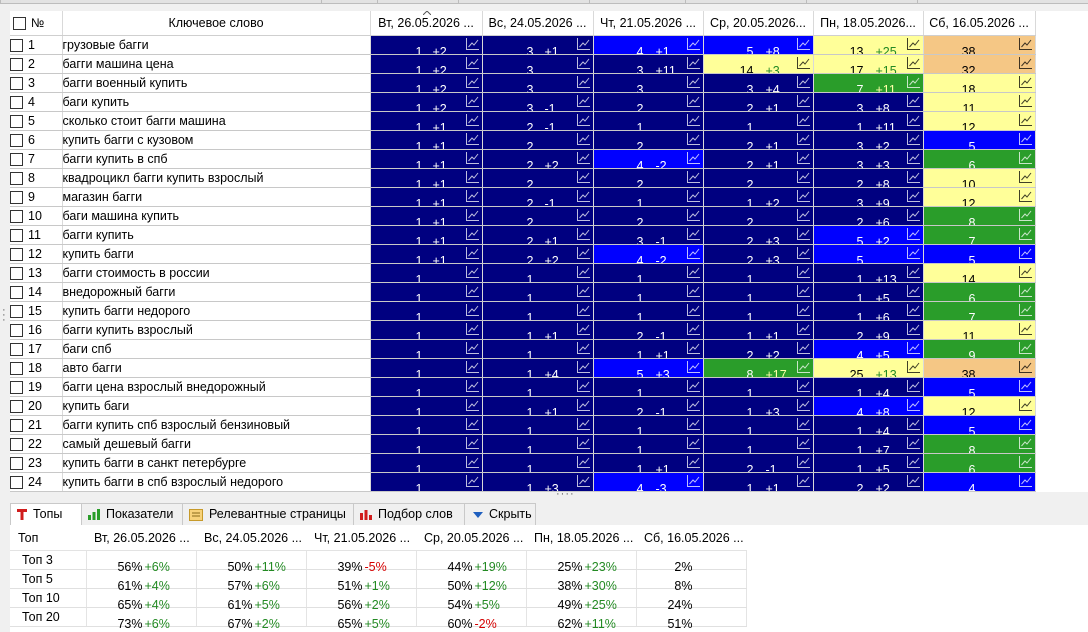 This screenshot has width=1088, height=632. Describe the element at coordinates (36, 463) in the screenshot. I see `row-number-cell: 23` at that location.